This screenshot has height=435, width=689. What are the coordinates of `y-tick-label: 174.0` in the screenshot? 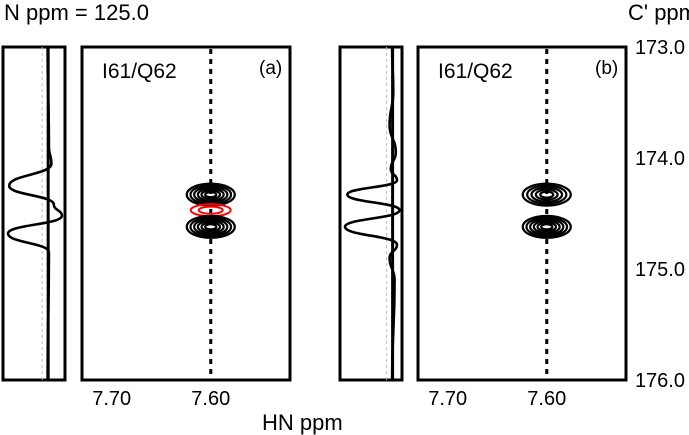 It's located at (660, 159).